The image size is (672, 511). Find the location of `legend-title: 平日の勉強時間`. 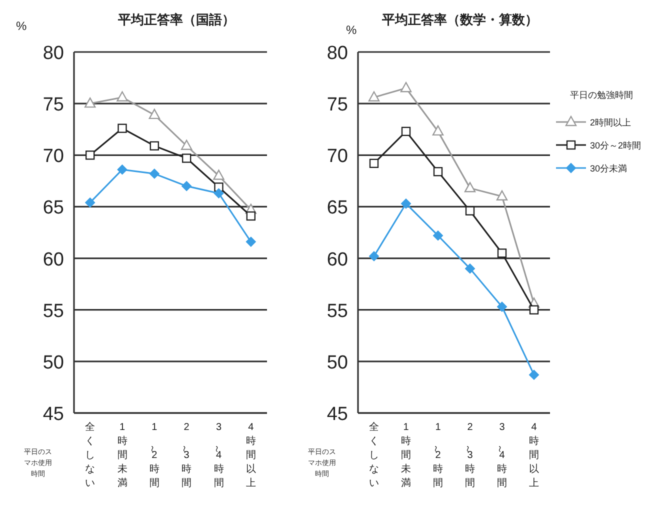

legend-title: 平日の勉強時間 is located at coordinates (601, 95).